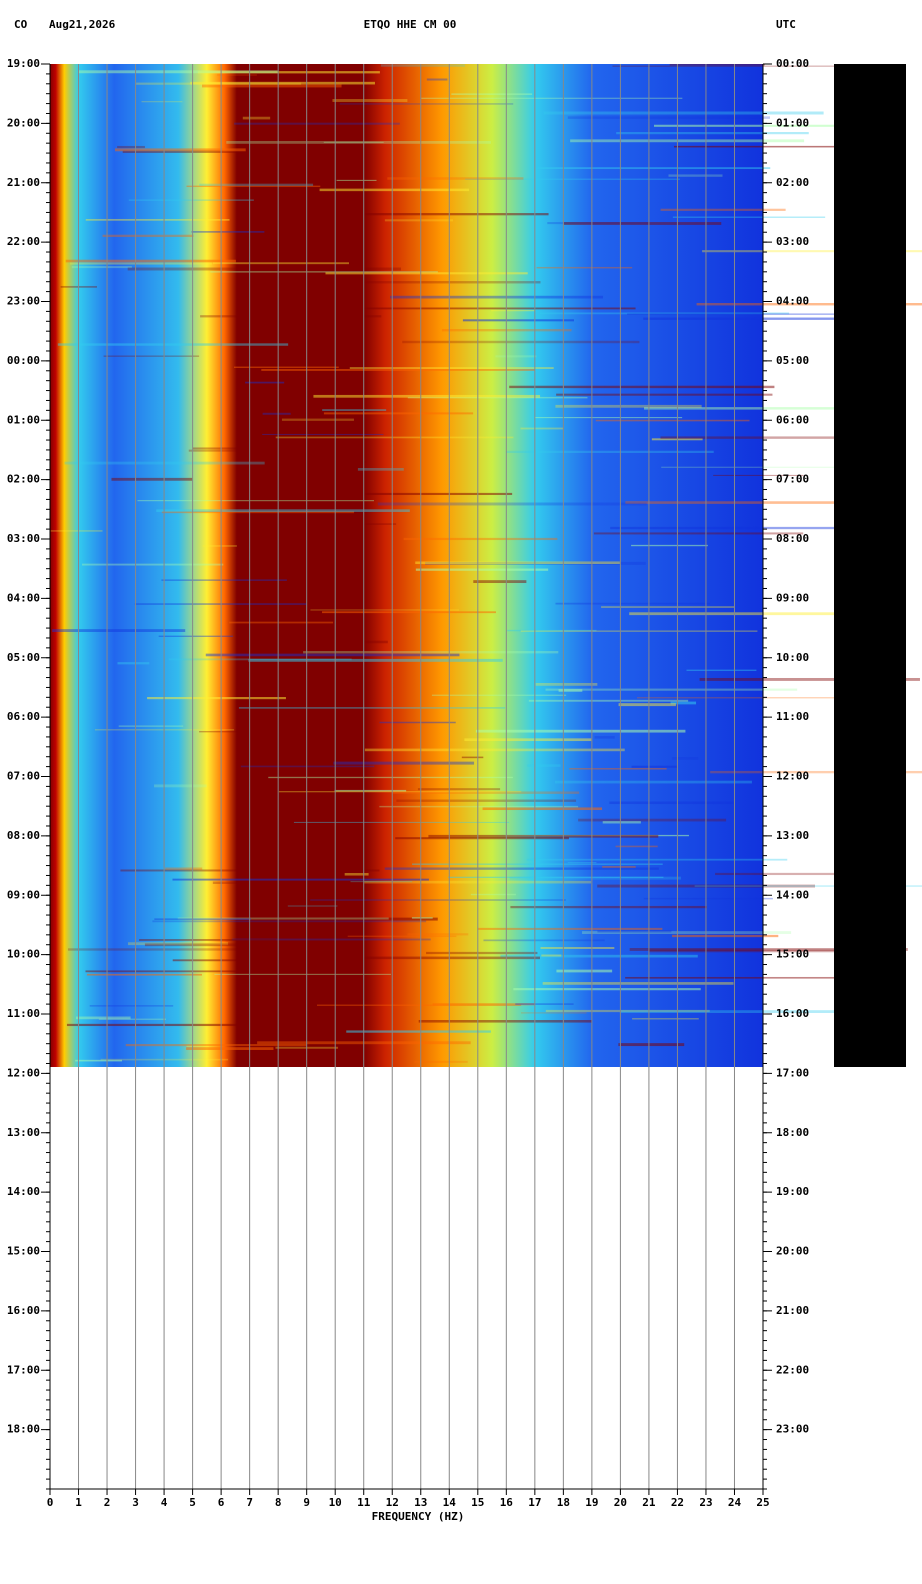 Image resolution: width=922 pixels, height=1584 pixels. What do you see at coordinates (792, 419) in the screenshot?
I see `y2-tick-label: 06:00` at bounding box center [792, 419].